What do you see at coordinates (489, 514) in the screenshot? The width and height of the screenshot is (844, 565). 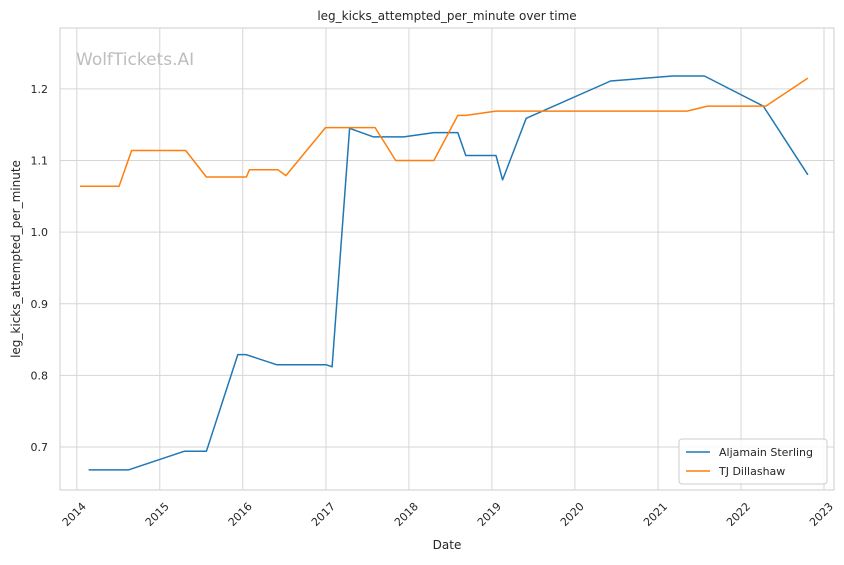 I see `x-tick-label: 2019` at bounding box center [489, 514].